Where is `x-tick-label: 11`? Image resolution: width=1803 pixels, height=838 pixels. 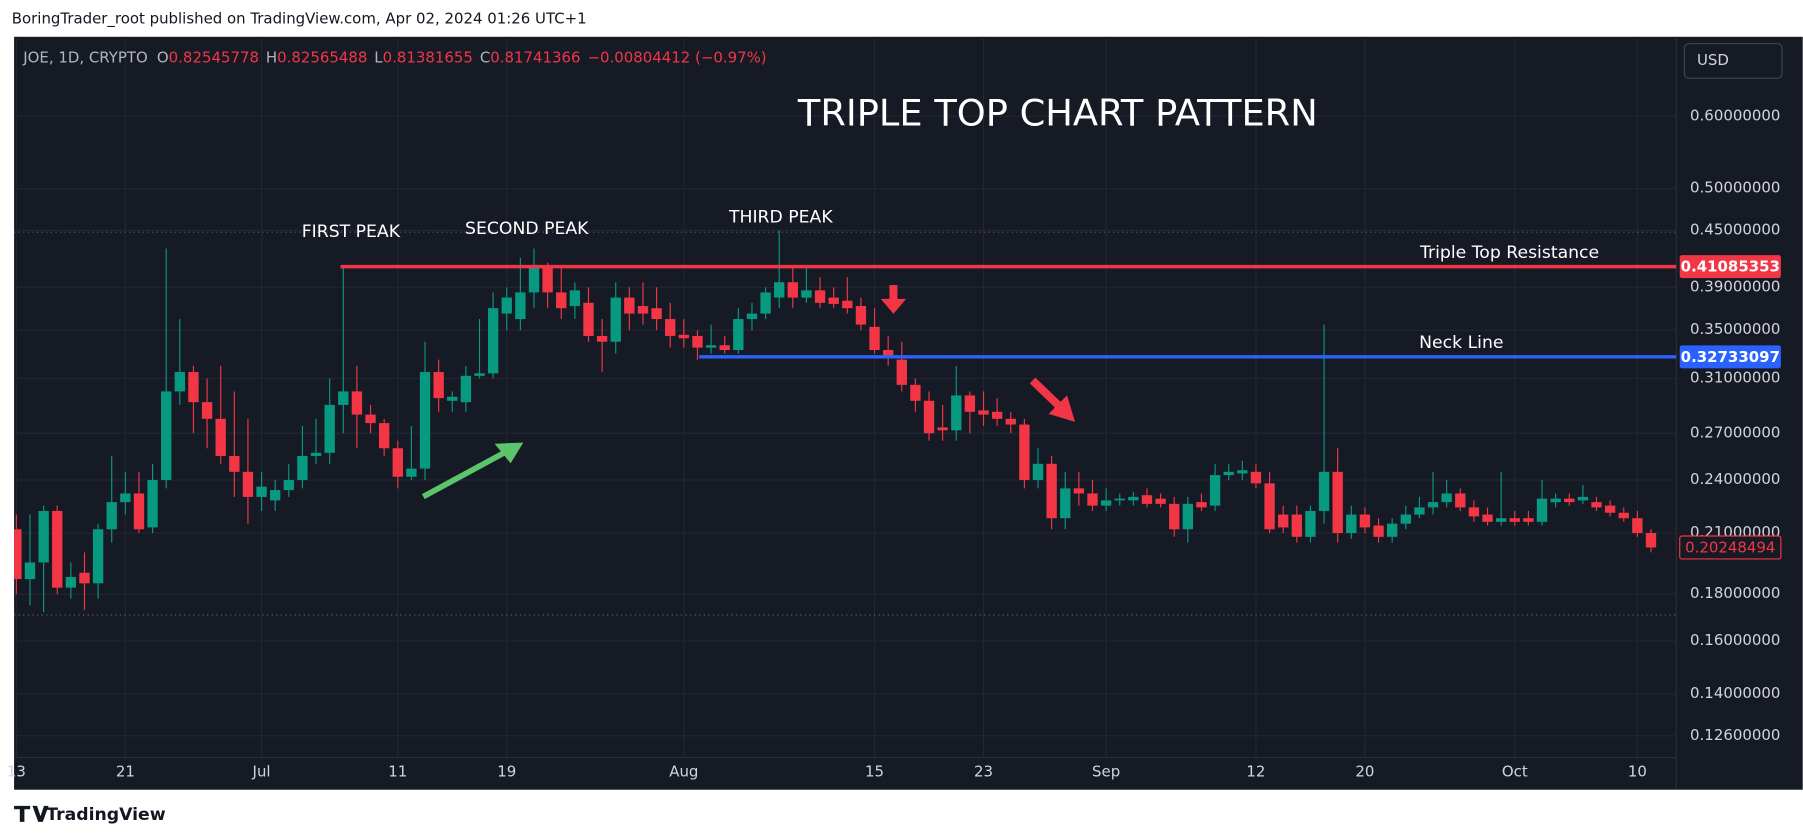
x-tick-label: 11 is located at coordinates (397, 771).